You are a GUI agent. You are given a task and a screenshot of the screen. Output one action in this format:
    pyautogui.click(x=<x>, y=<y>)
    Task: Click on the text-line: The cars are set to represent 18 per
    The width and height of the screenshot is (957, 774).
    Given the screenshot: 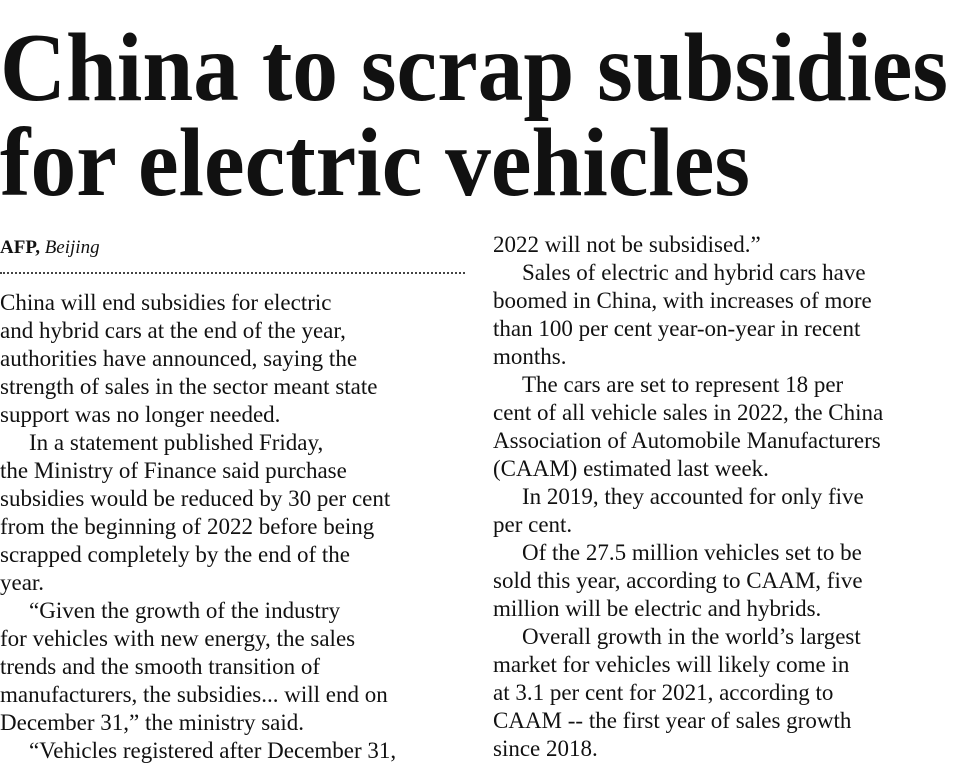 What is the action you would take?
    pyautogui.click(x=683, y=384)
    